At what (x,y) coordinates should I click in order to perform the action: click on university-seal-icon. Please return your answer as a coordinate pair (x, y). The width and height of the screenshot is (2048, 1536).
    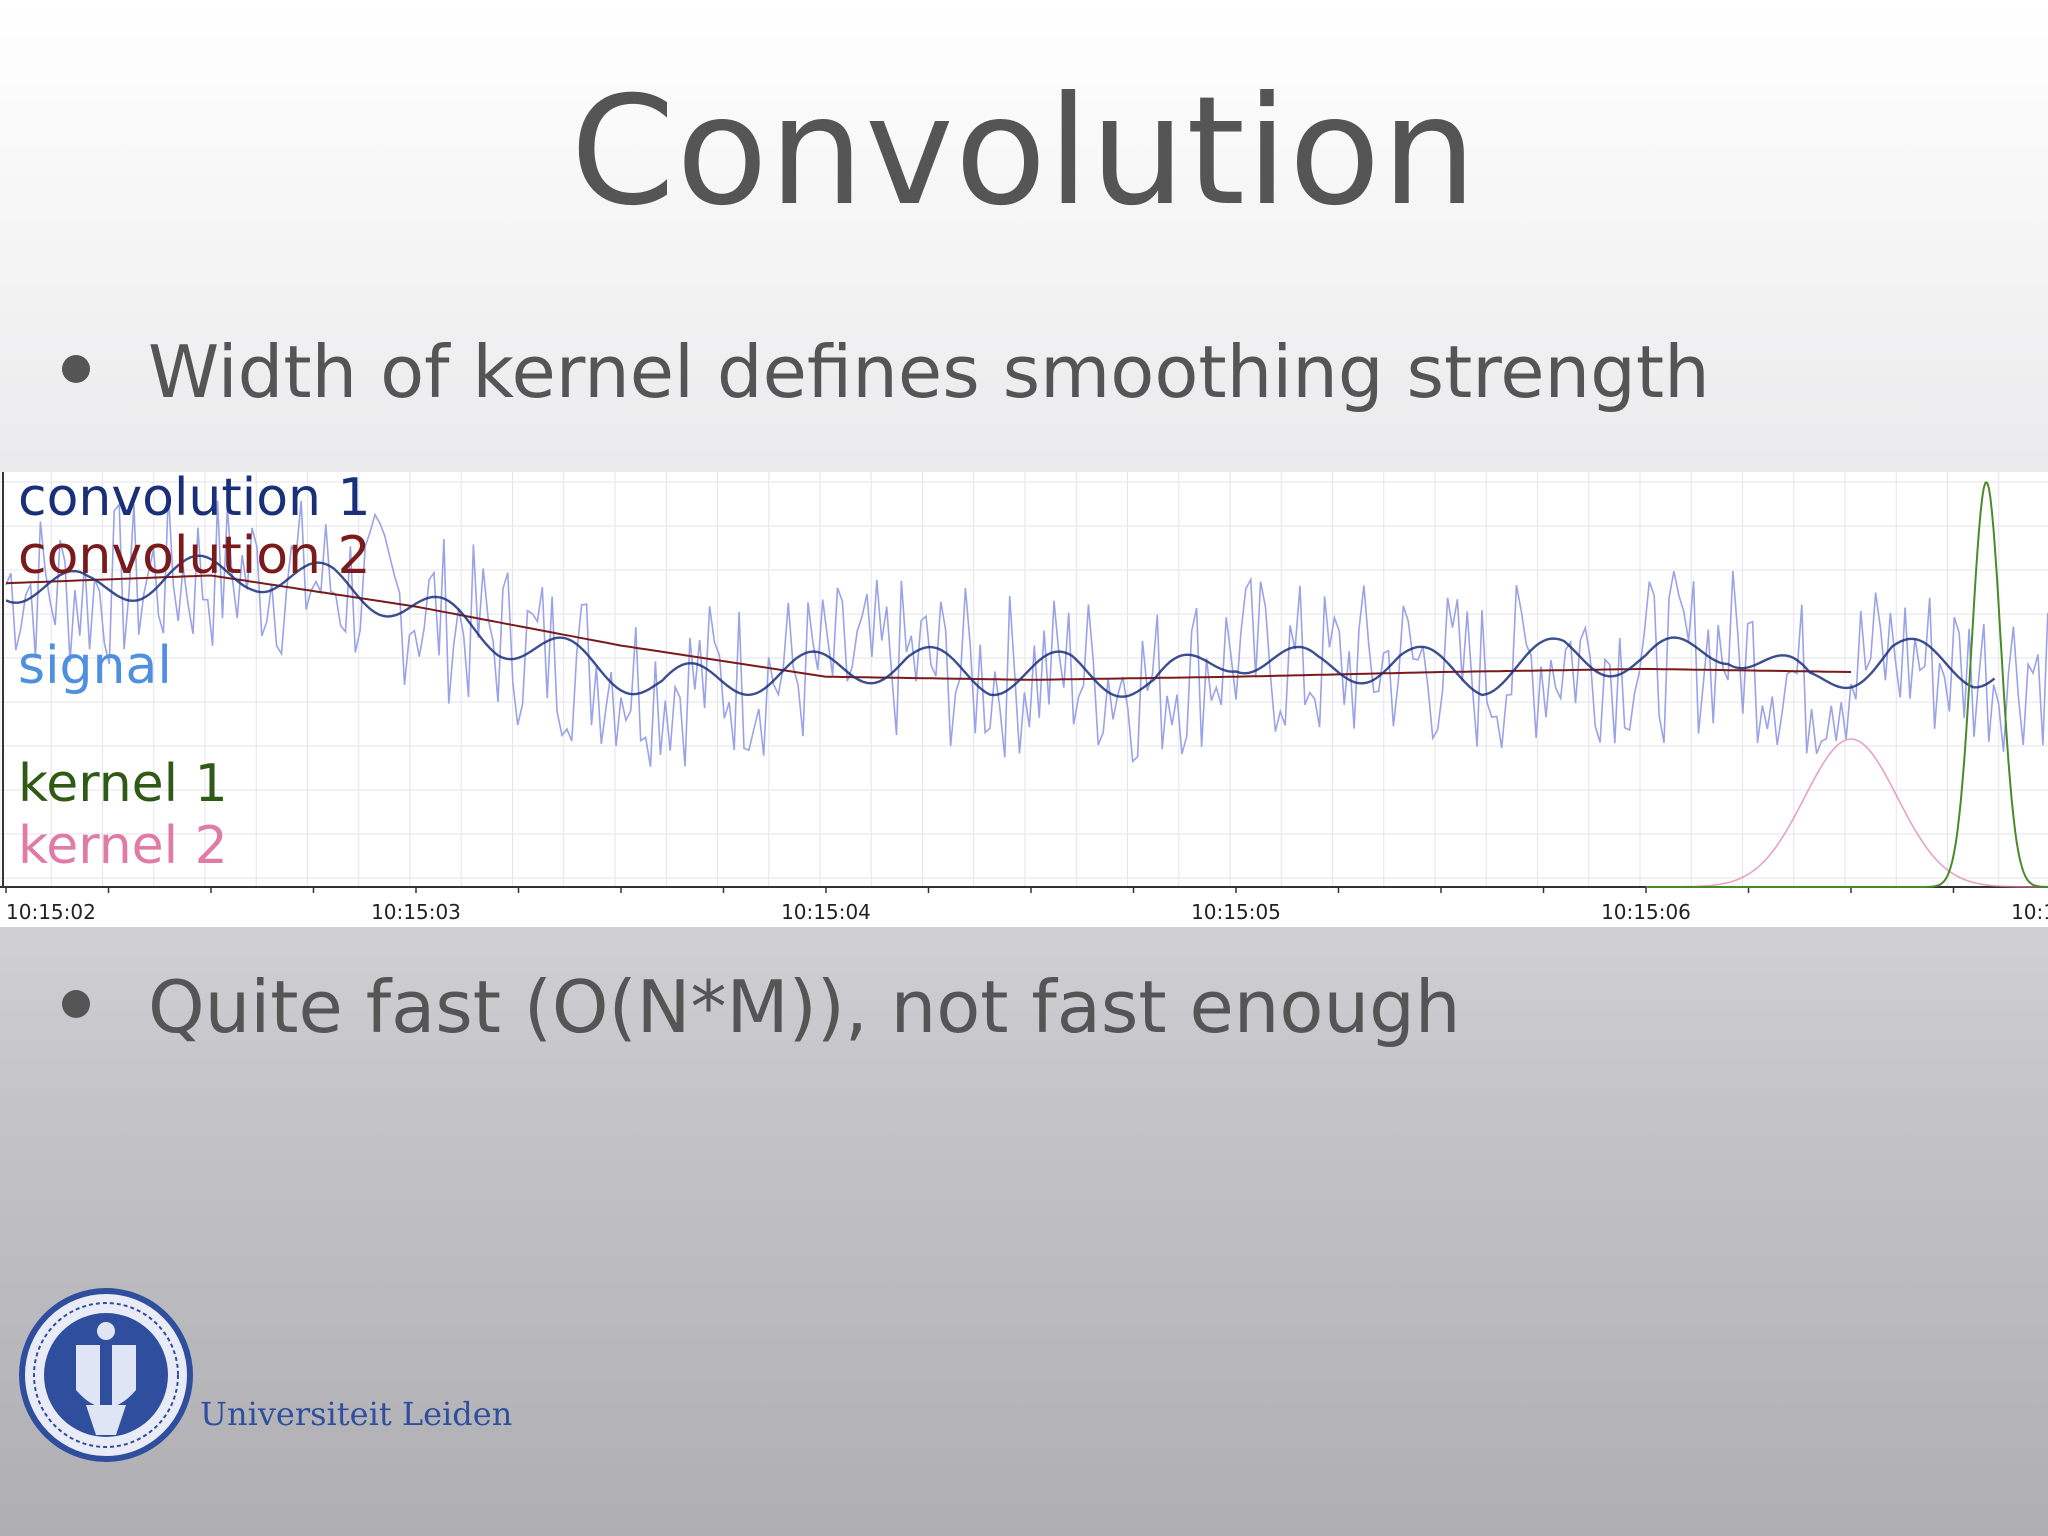
    Looking at the image, I should click on (106, 1375).